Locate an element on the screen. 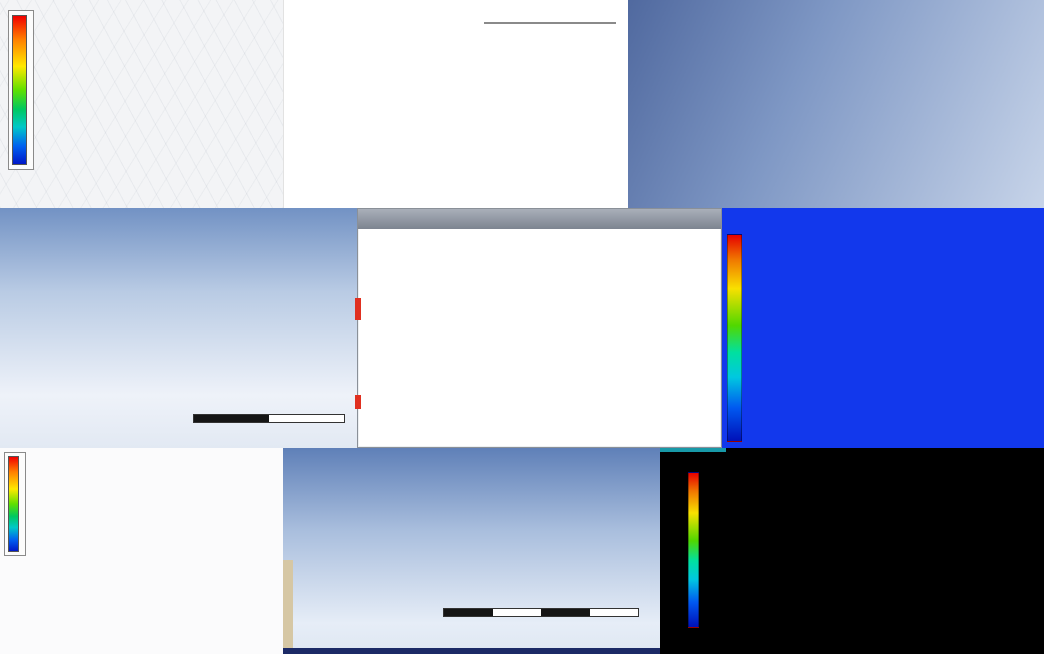  cfd-contour-view is located at coordinates (883, 328).